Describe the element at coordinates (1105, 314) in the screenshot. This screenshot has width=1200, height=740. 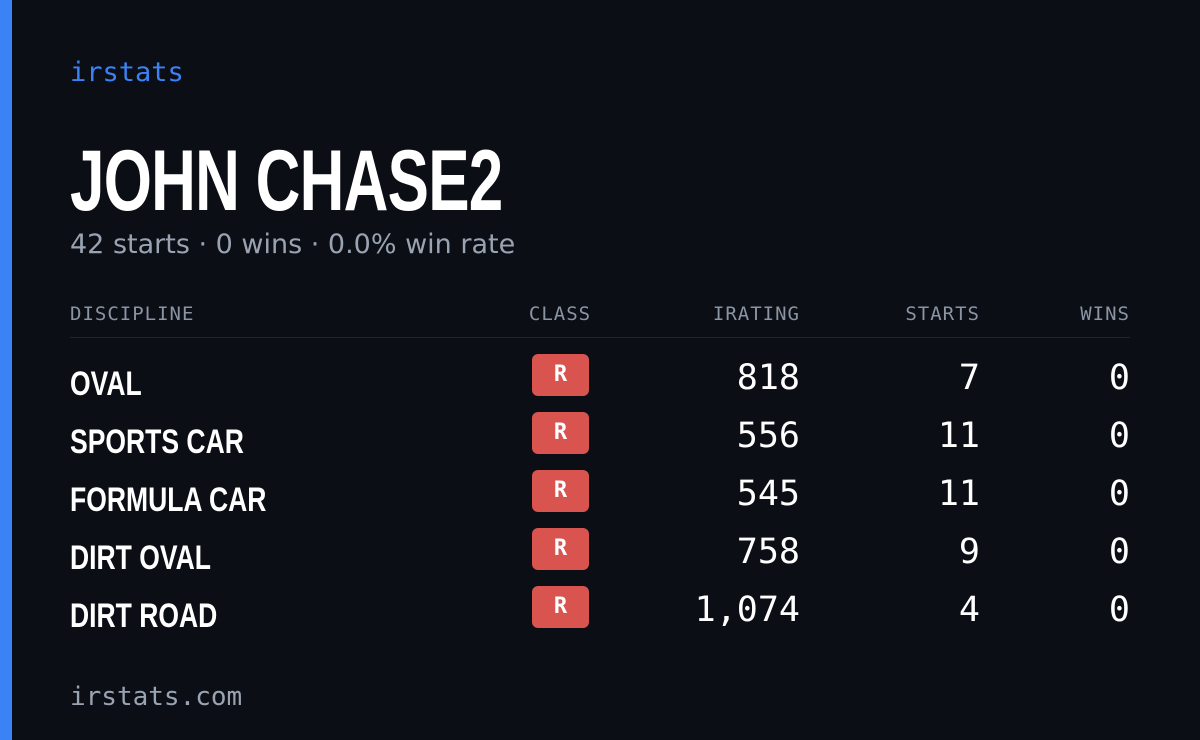
I see `column-header: WINS` at that location.